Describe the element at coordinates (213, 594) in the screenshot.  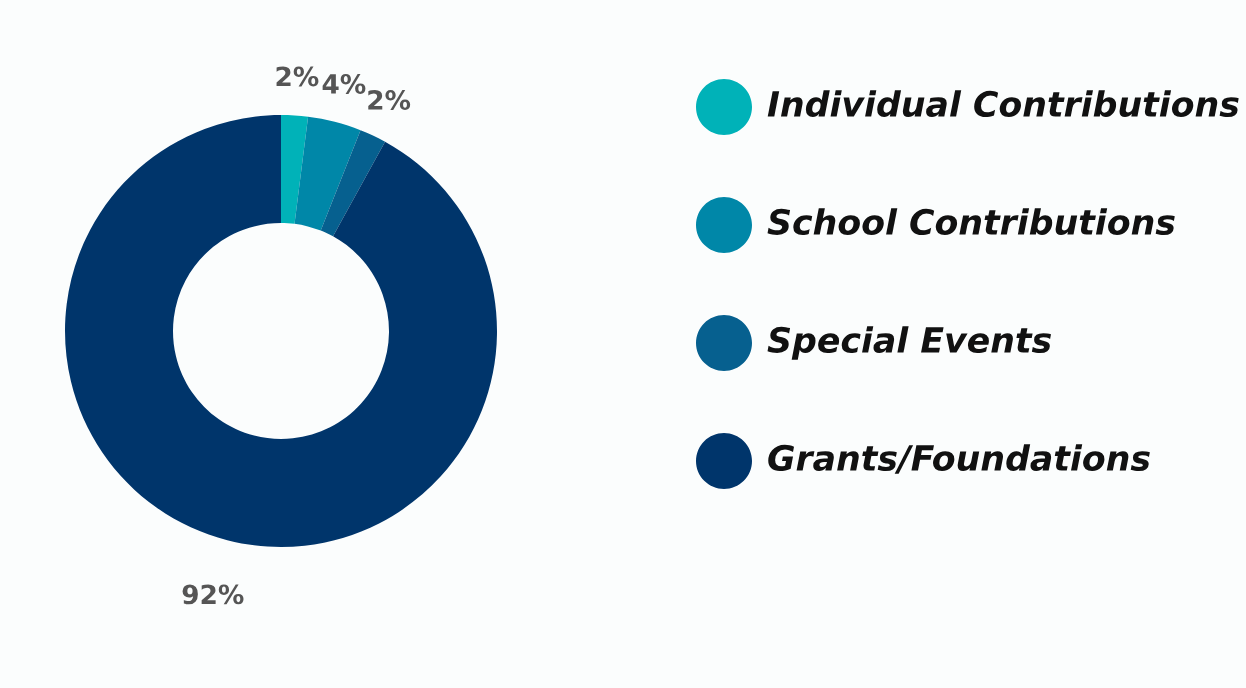
I see `data-label: 92%` at that location.